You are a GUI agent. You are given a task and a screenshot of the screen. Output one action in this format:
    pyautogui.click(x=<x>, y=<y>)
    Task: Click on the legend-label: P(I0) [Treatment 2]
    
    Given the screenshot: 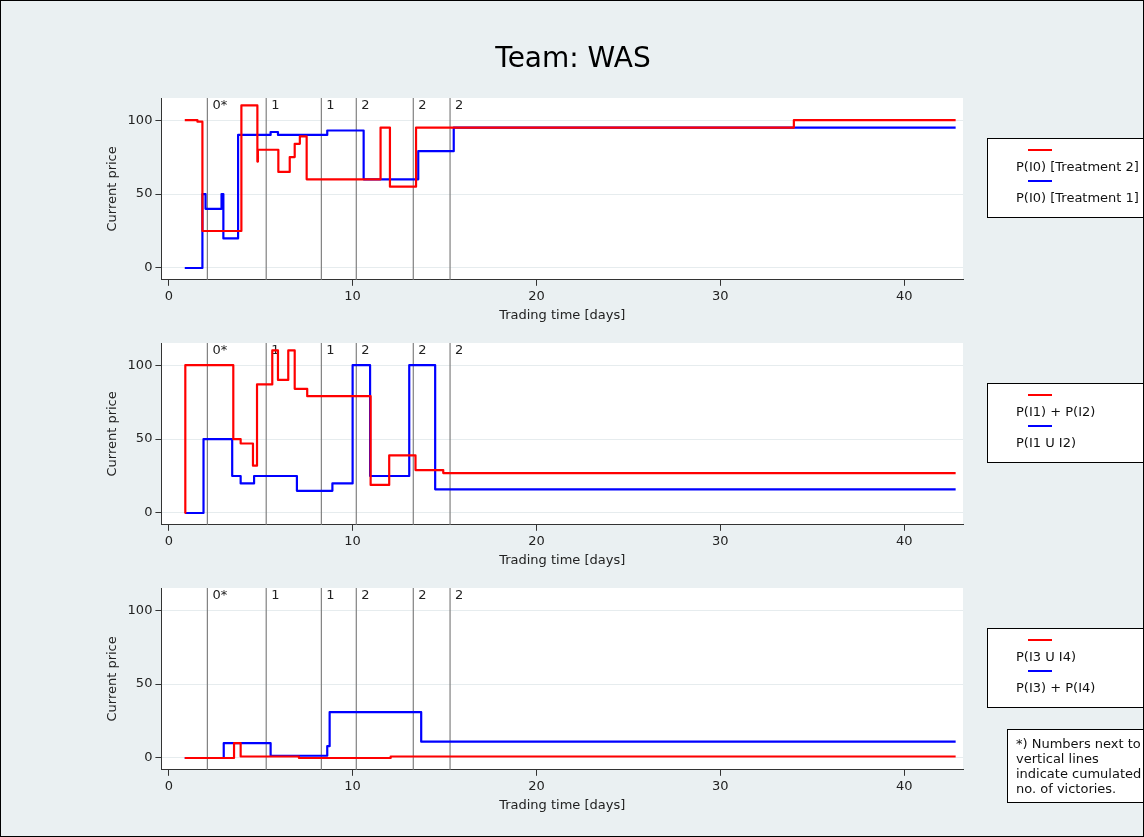 What is the action you would take?
    pyautogui.click(x=1077, y=166)
    